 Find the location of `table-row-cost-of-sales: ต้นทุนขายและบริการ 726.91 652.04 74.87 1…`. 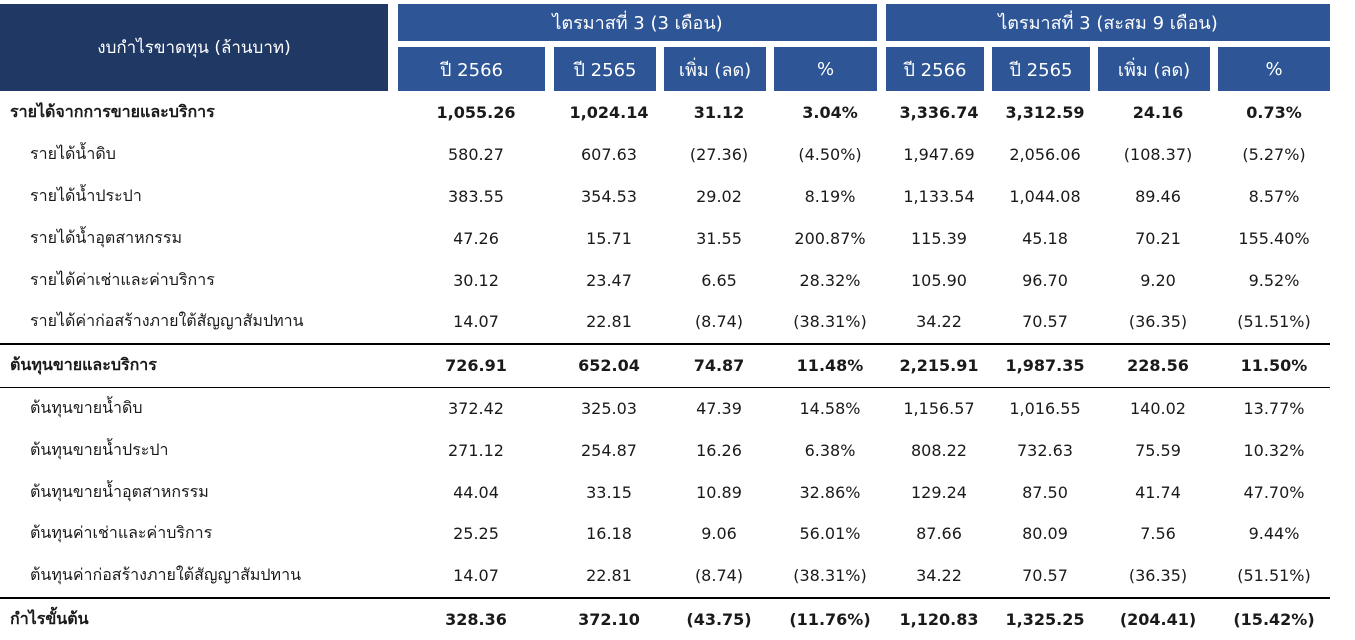

table-row-cost-of-sales: ต้นทุนขายและบริการ 726.91 652.04 74.87 1… is located at coordinates (665, 365).